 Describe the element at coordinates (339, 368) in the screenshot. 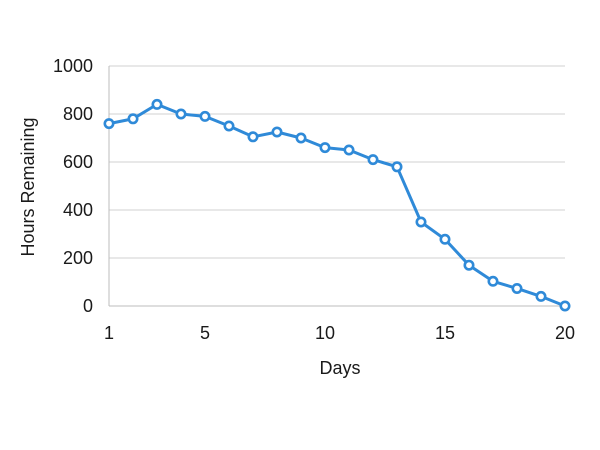

I see `x-axis-title: Days` at that location.